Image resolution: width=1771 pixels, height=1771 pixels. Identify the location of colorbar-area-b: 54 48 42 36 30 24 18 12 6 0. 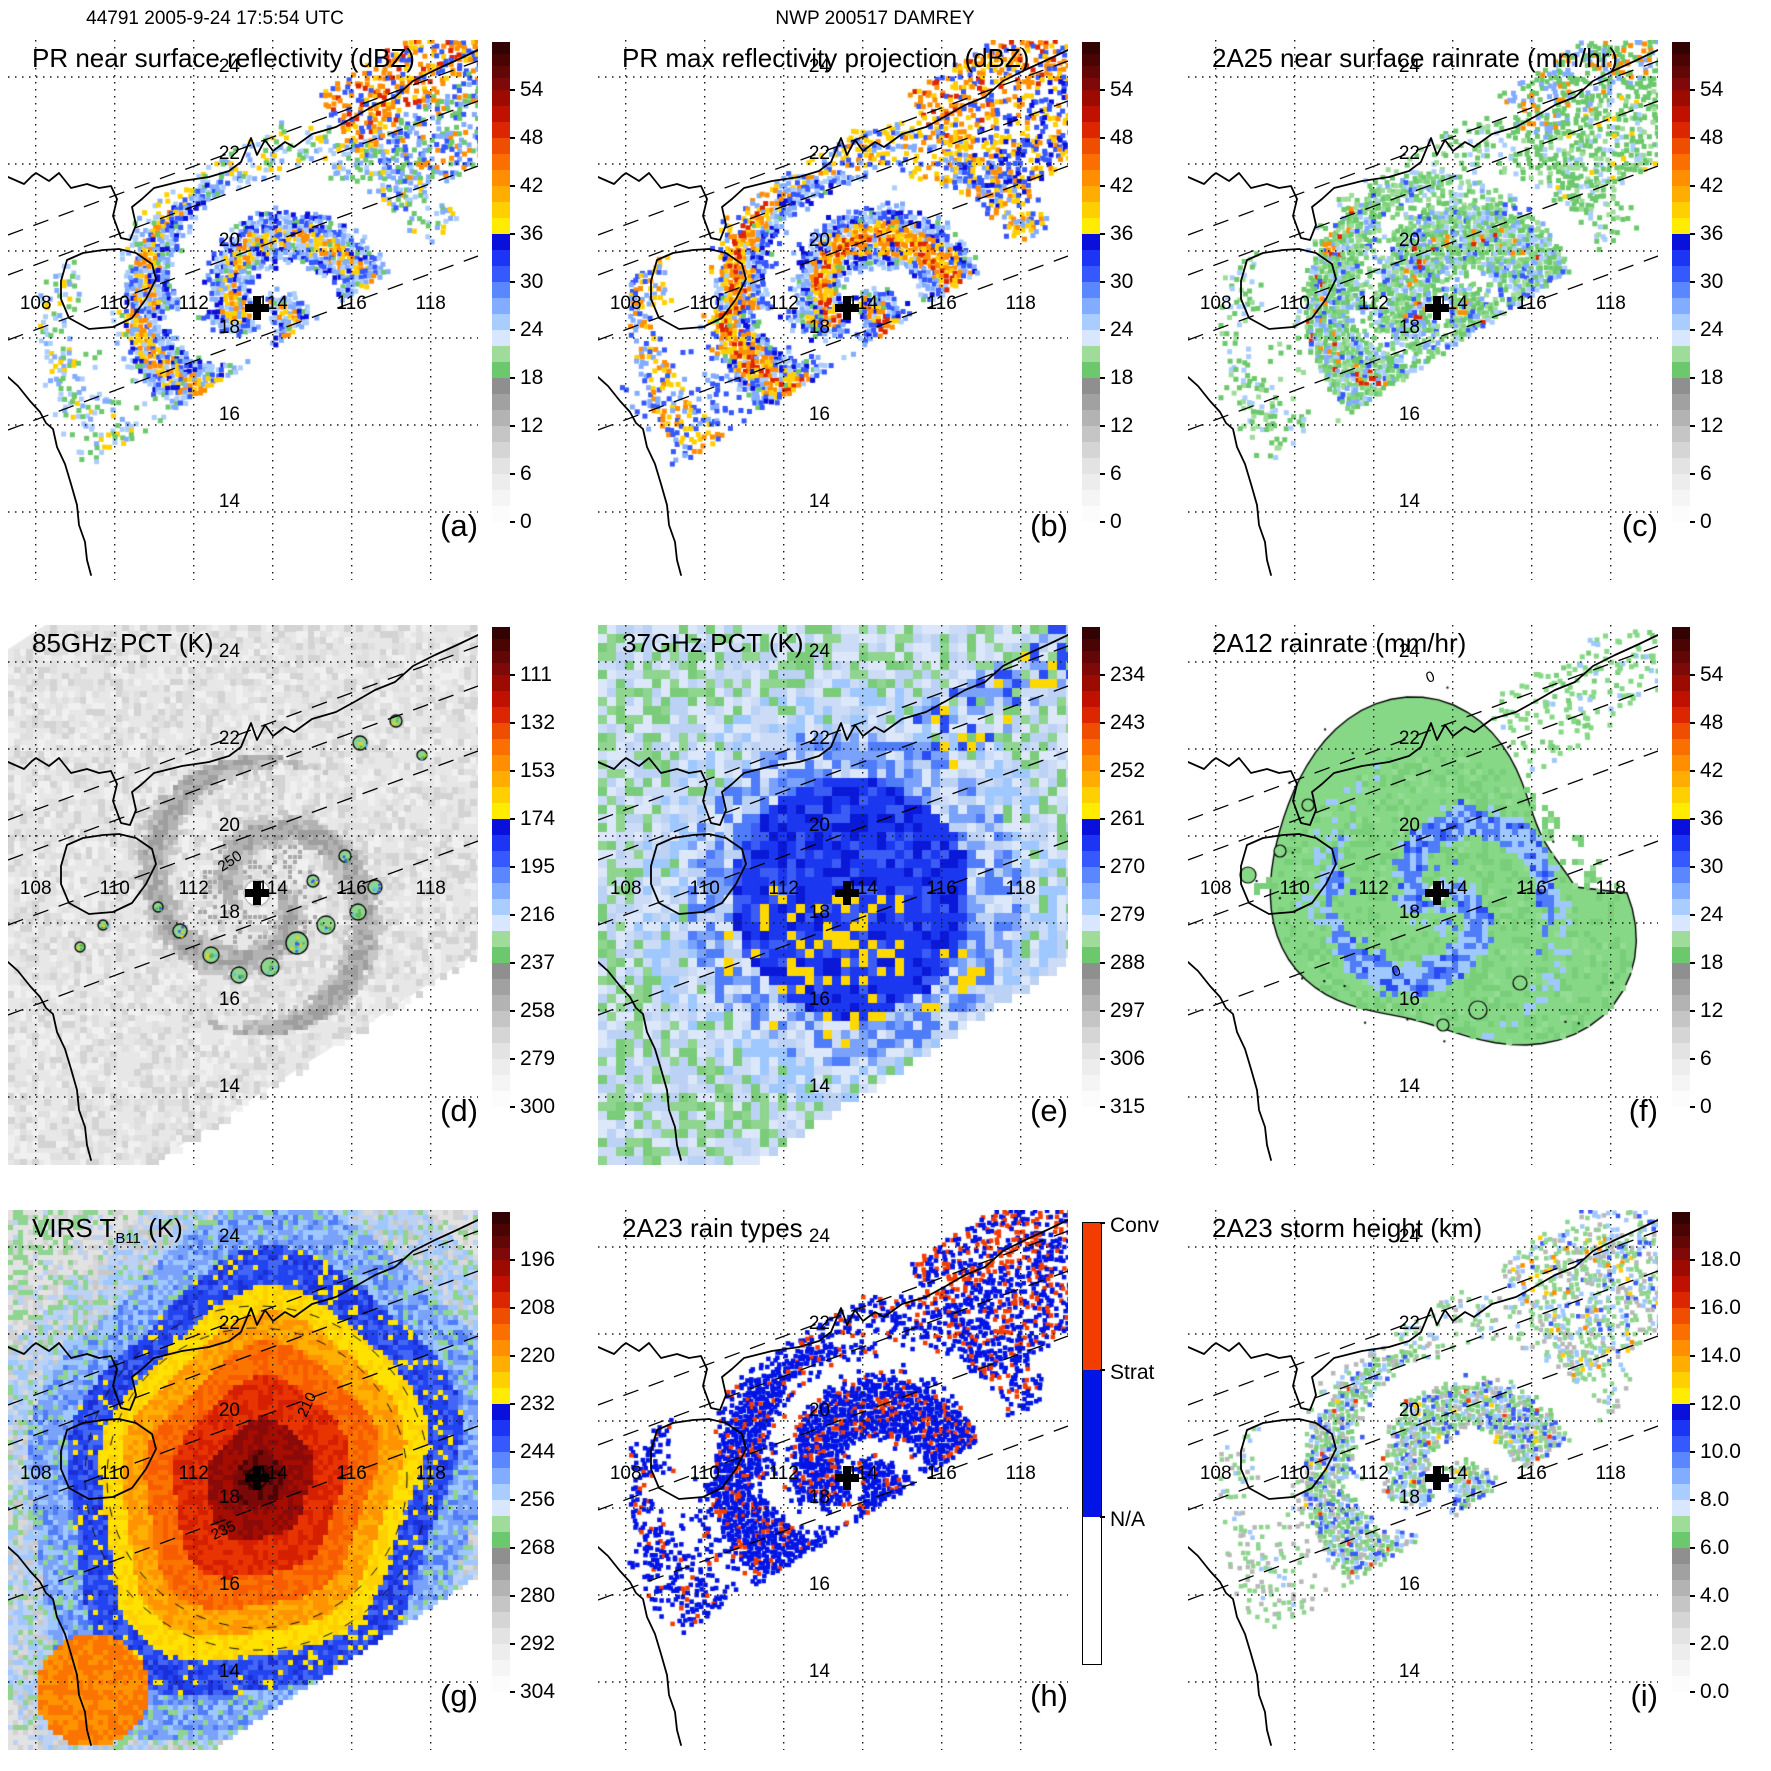
(1132, 314).